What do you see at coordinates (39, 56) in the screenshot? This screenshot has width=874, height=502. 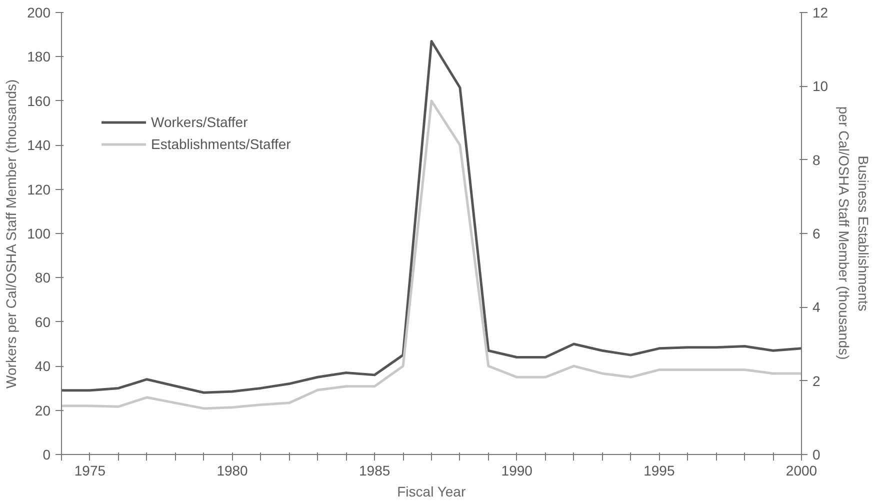 I see `y-tick-label: 180` at bounding box center [39, 56].